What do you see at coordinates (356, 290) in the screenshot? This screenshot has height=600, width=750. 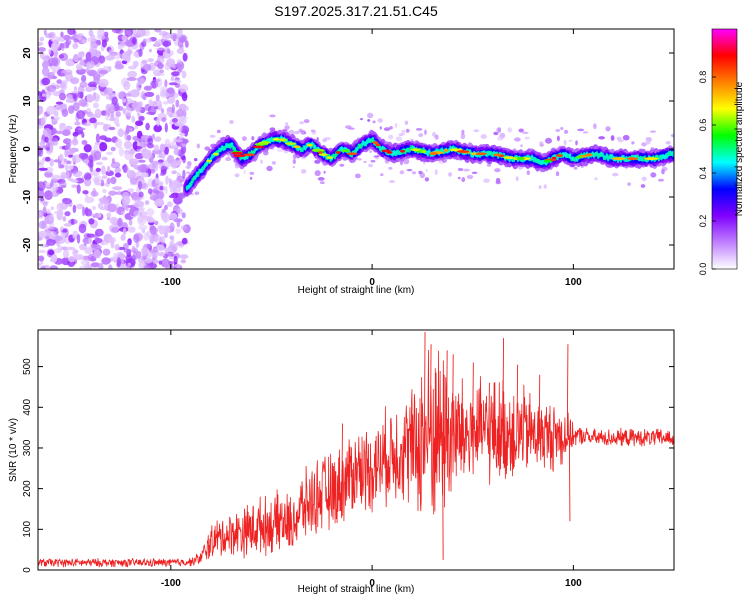 I see `spectrogram-x-label: Height of straight line (km)` at bounding box center [356, 290].